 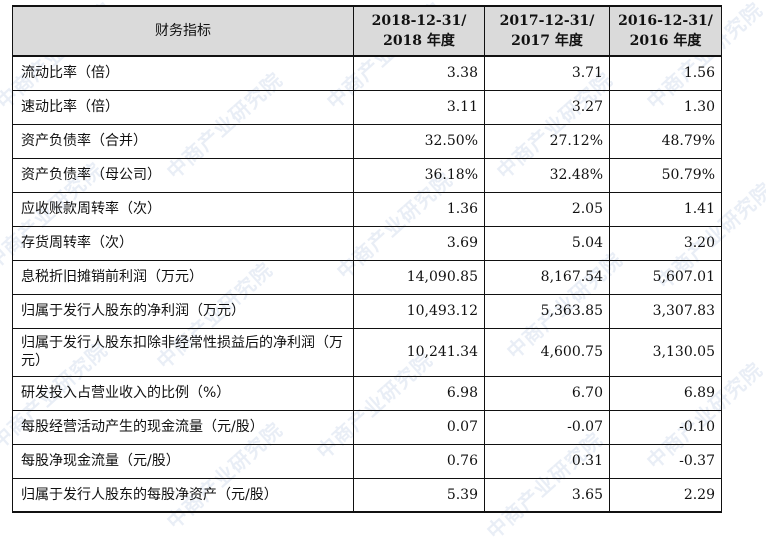 I want to click on header-2018: 2018-12-31/ 2018 年度, so click(x=419, y=31).